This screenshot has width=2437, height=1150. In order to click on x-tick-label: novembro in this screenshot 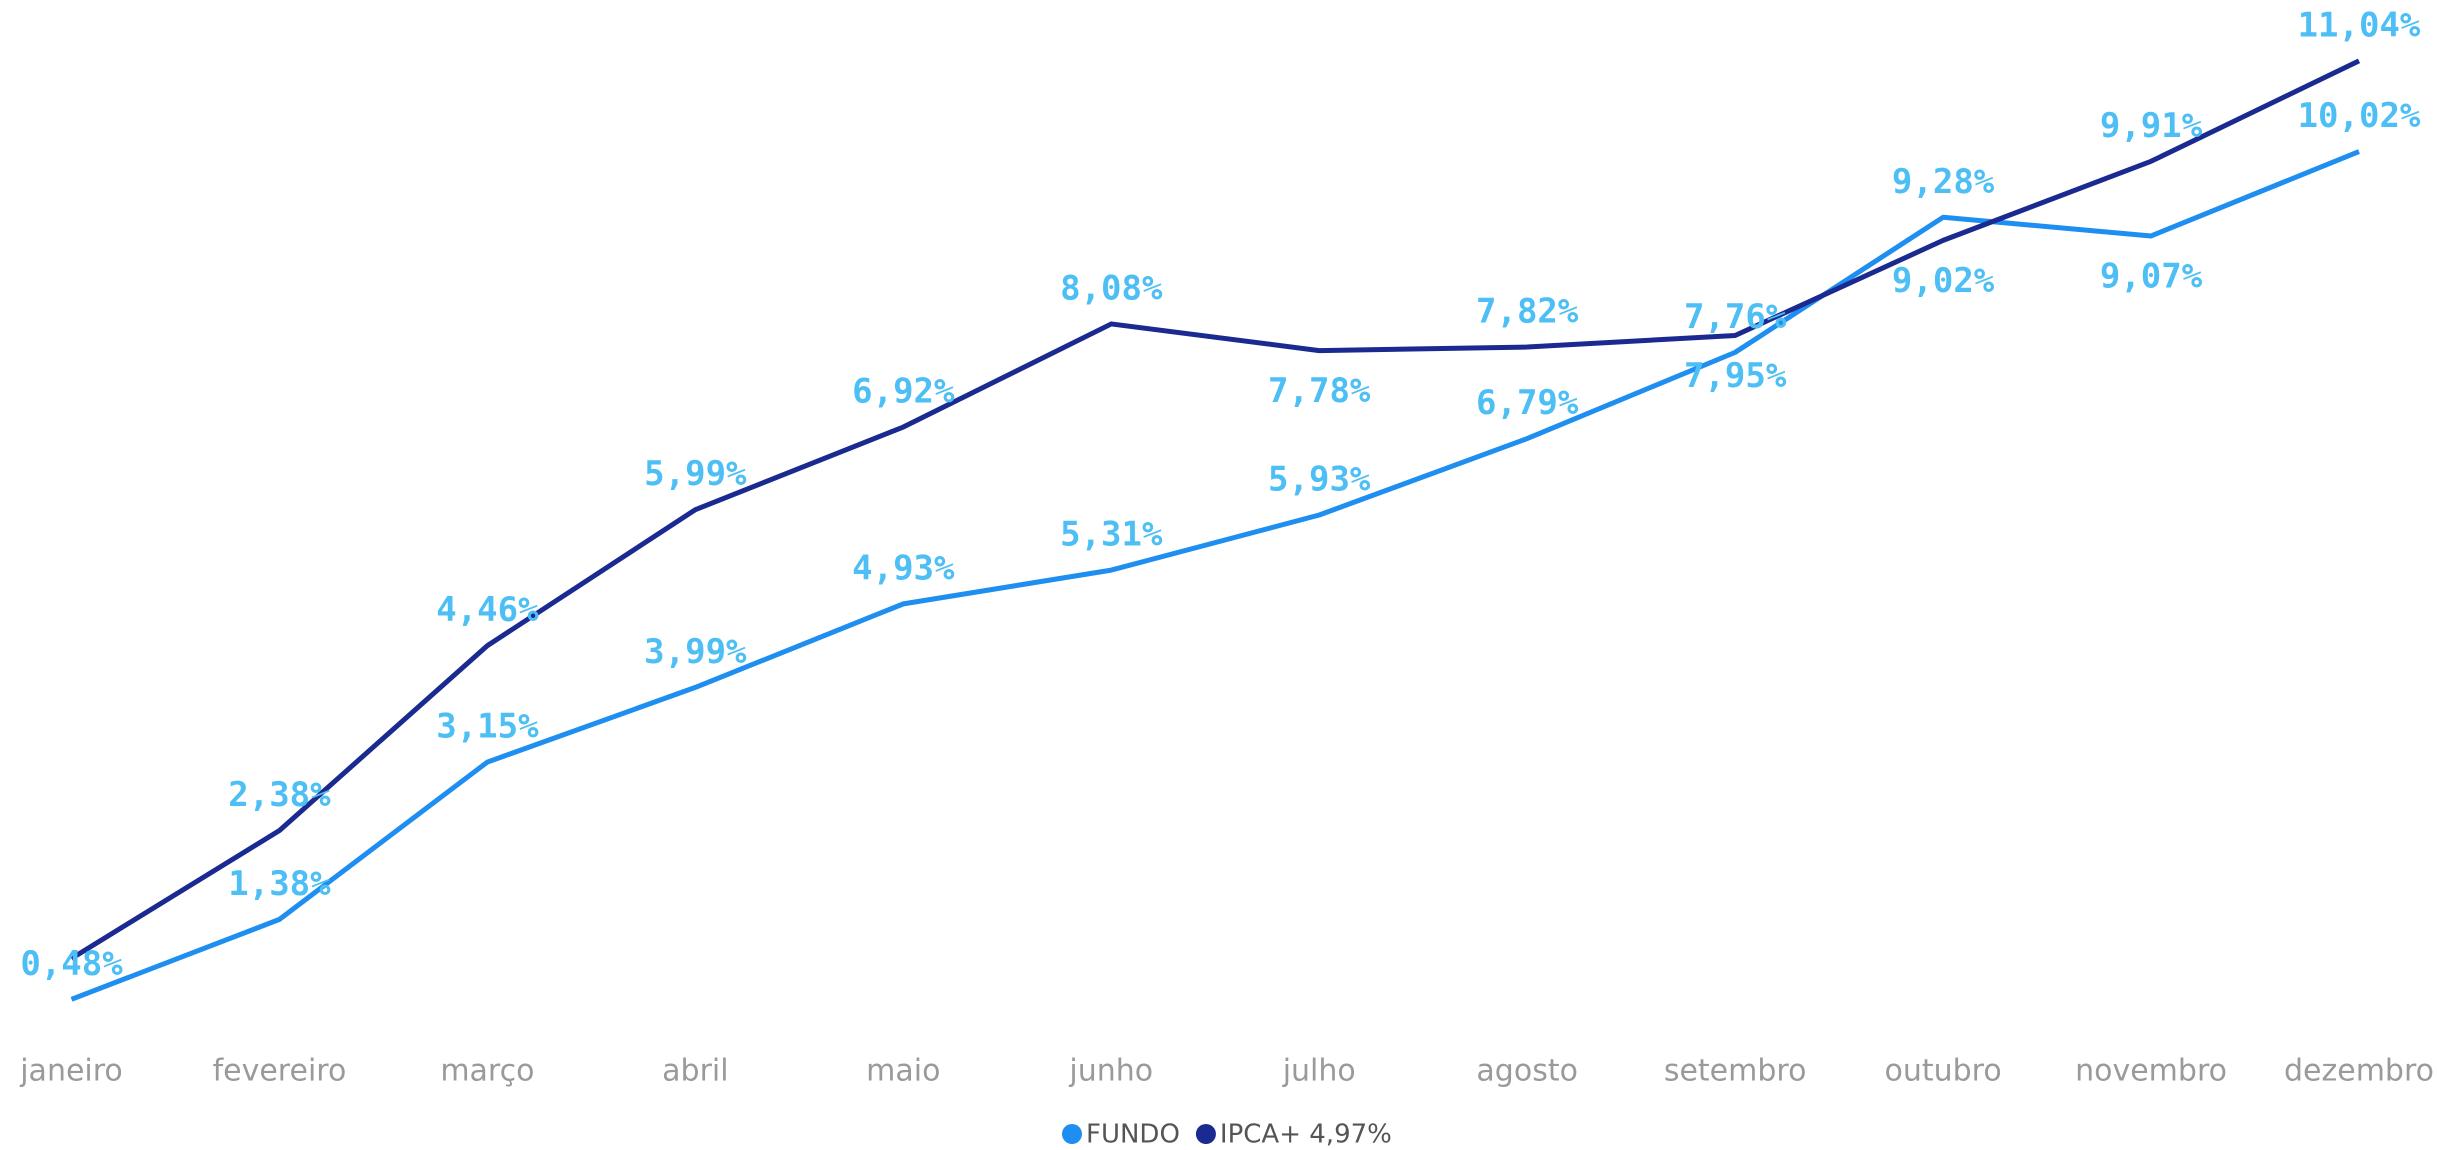, I will do `click(2151, 1071)`.